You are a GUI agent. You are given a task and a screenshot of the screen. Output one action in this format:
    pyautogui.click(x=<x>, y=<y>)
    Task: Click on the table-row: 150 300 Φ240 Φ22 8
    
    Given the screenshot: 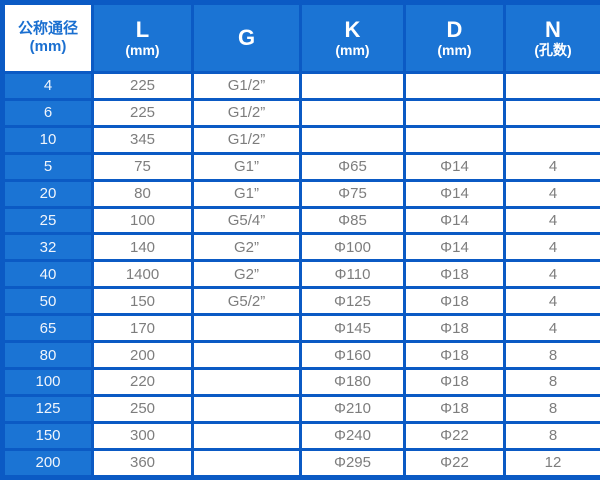 What is the action you would take?
    pyautogui.click(x=300, y=435)
    